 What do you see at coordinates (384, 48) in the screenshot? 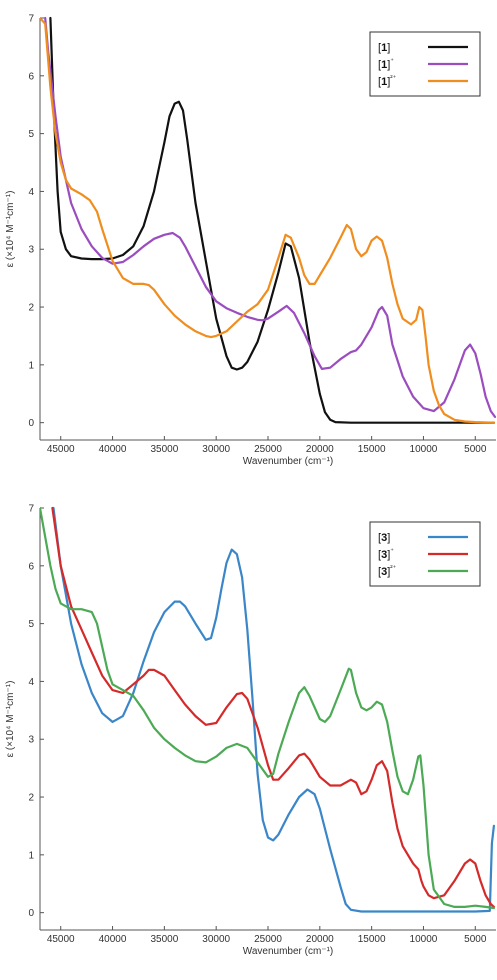
I see `legend-label: [1]` at bounding box center [384, 48].